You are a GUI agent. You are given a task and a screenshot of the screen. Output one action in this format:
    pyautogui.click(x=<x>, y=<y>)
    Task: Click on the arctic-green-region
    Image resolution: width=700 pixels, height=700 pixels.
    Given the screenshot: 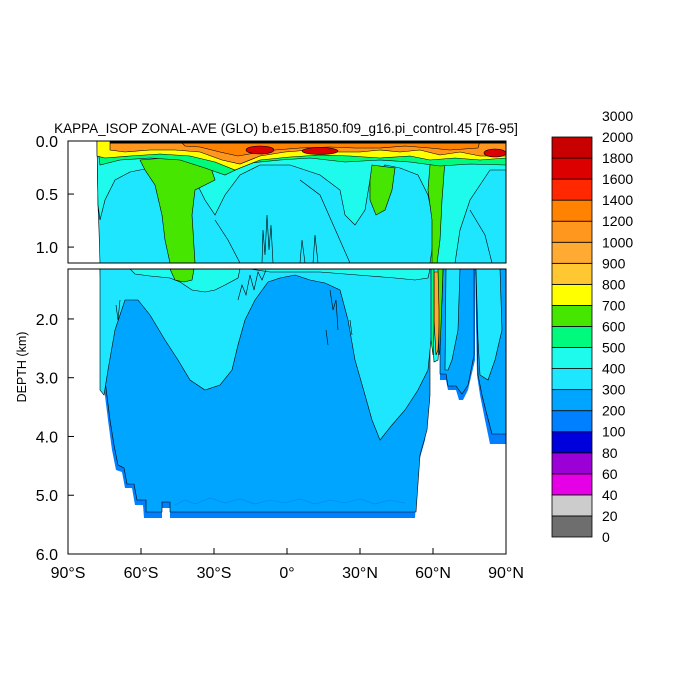 What is the action you would take?
    pyautogui.click(x=436, y=211)
    